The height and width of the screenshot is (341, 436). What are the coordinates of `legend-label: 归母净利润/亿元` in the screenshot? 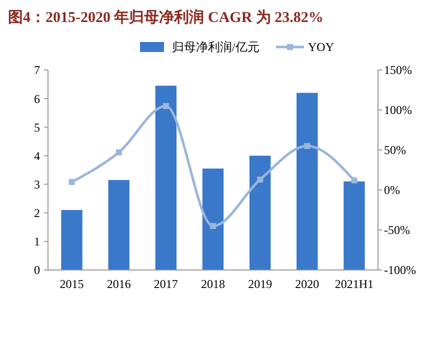 It's located at (216, 47).